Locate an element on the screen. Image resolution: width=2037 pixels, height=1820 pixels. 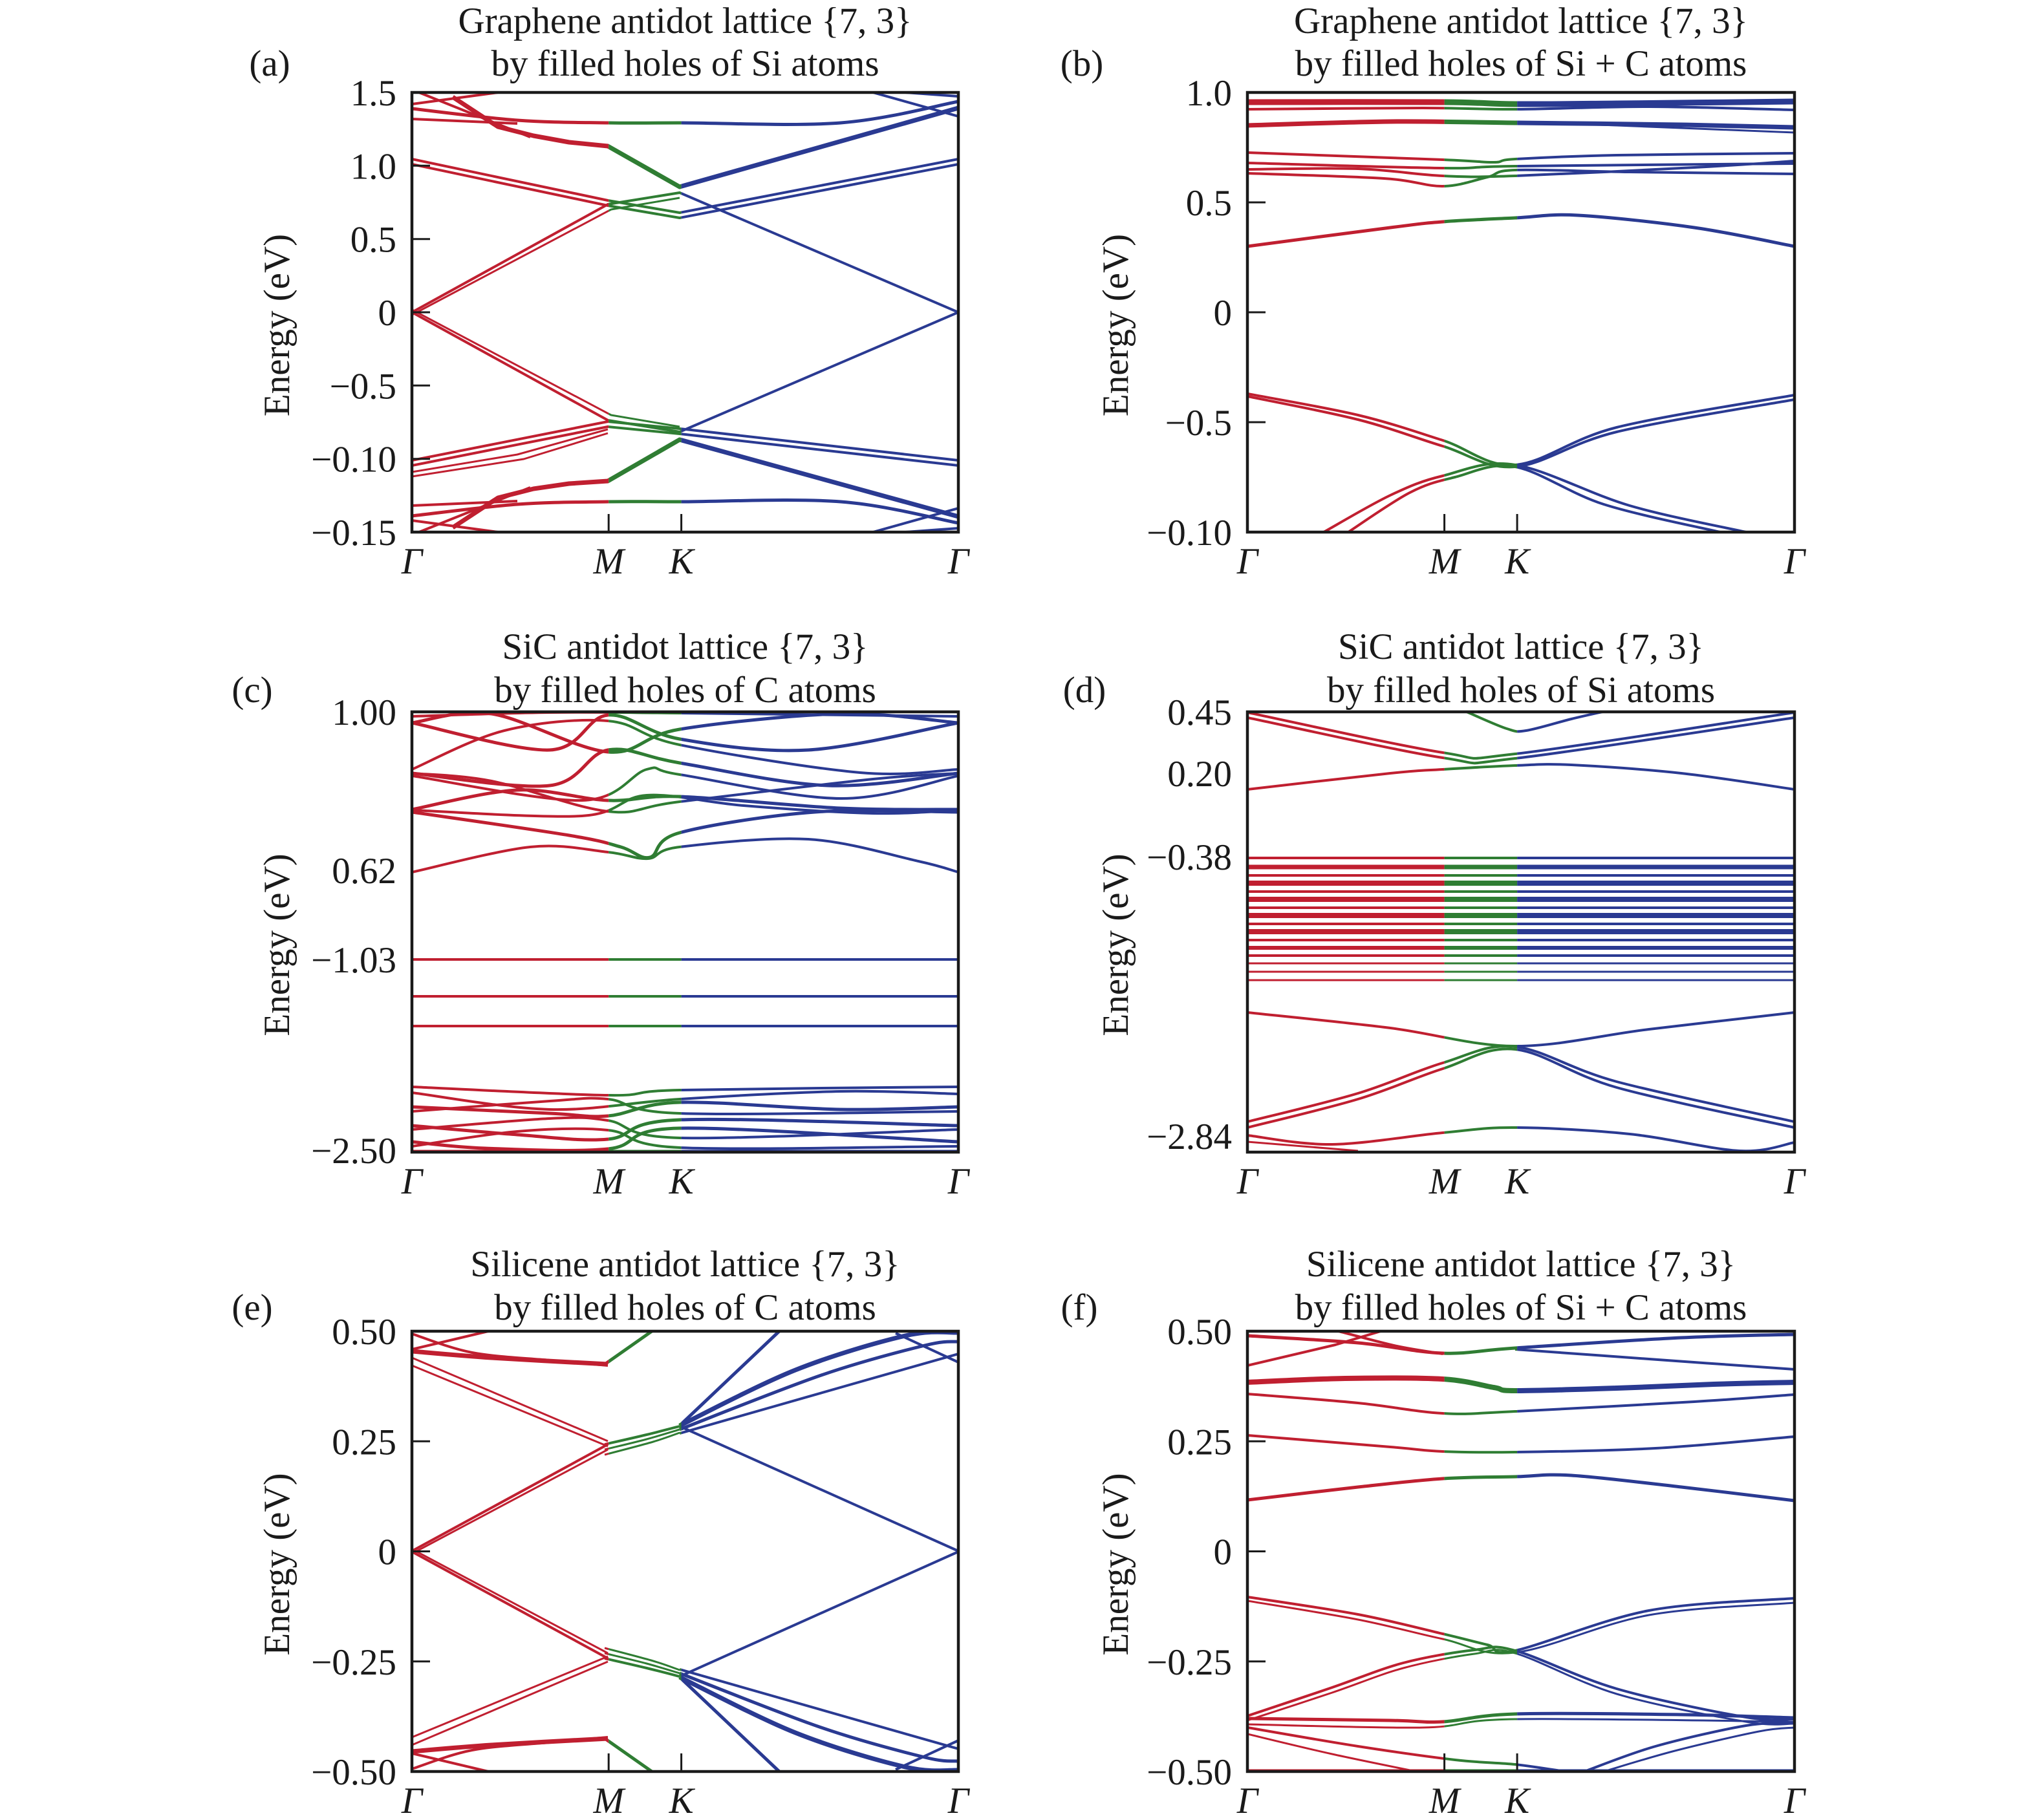
svg-text: −0.15 is located at coordinates (353, 533).